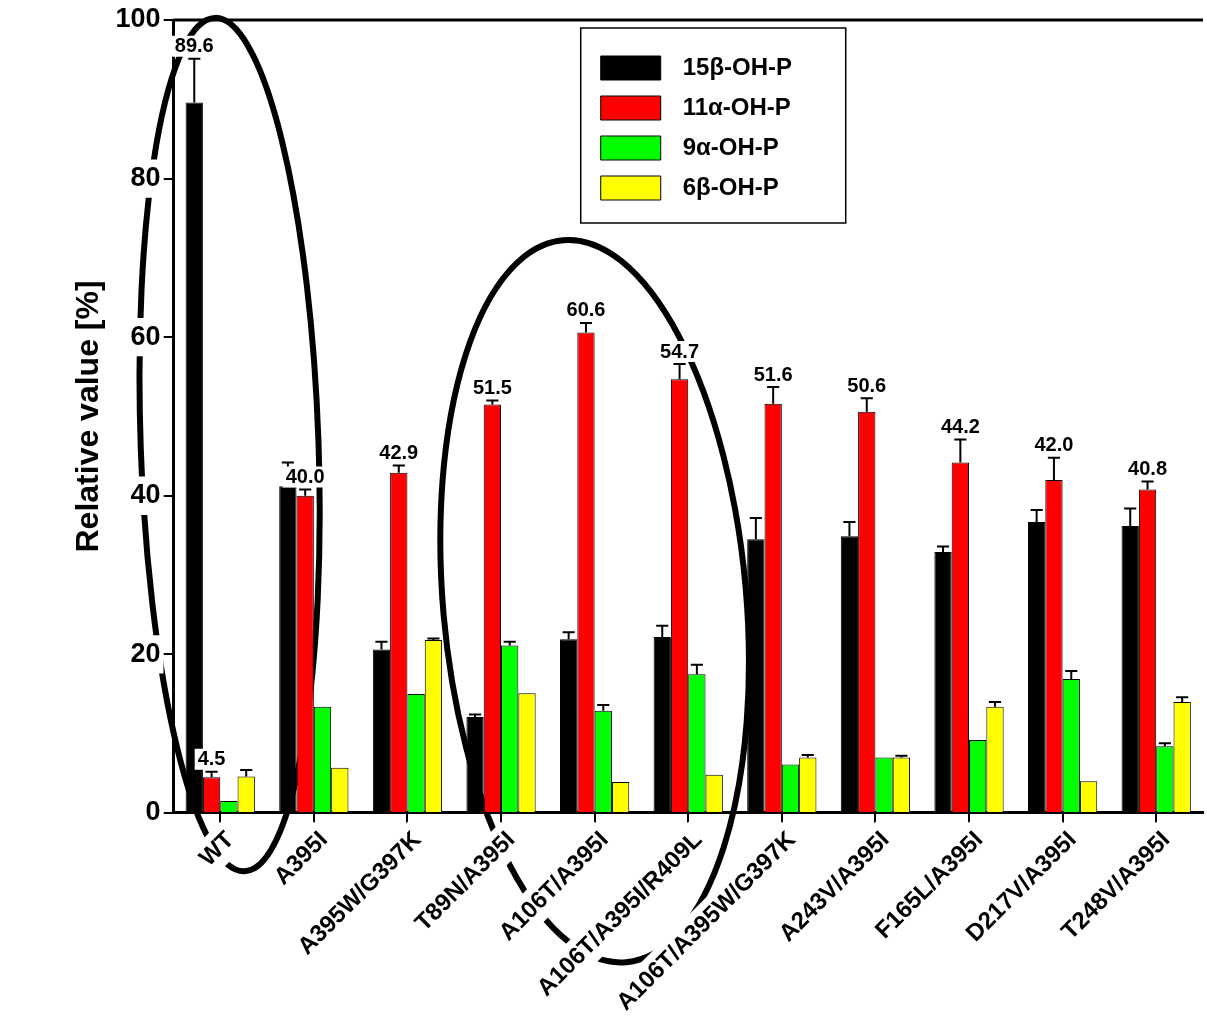 This screenshot has height=1028, width=1207. I want to click on data-label: 44.2, so click(960, 425).